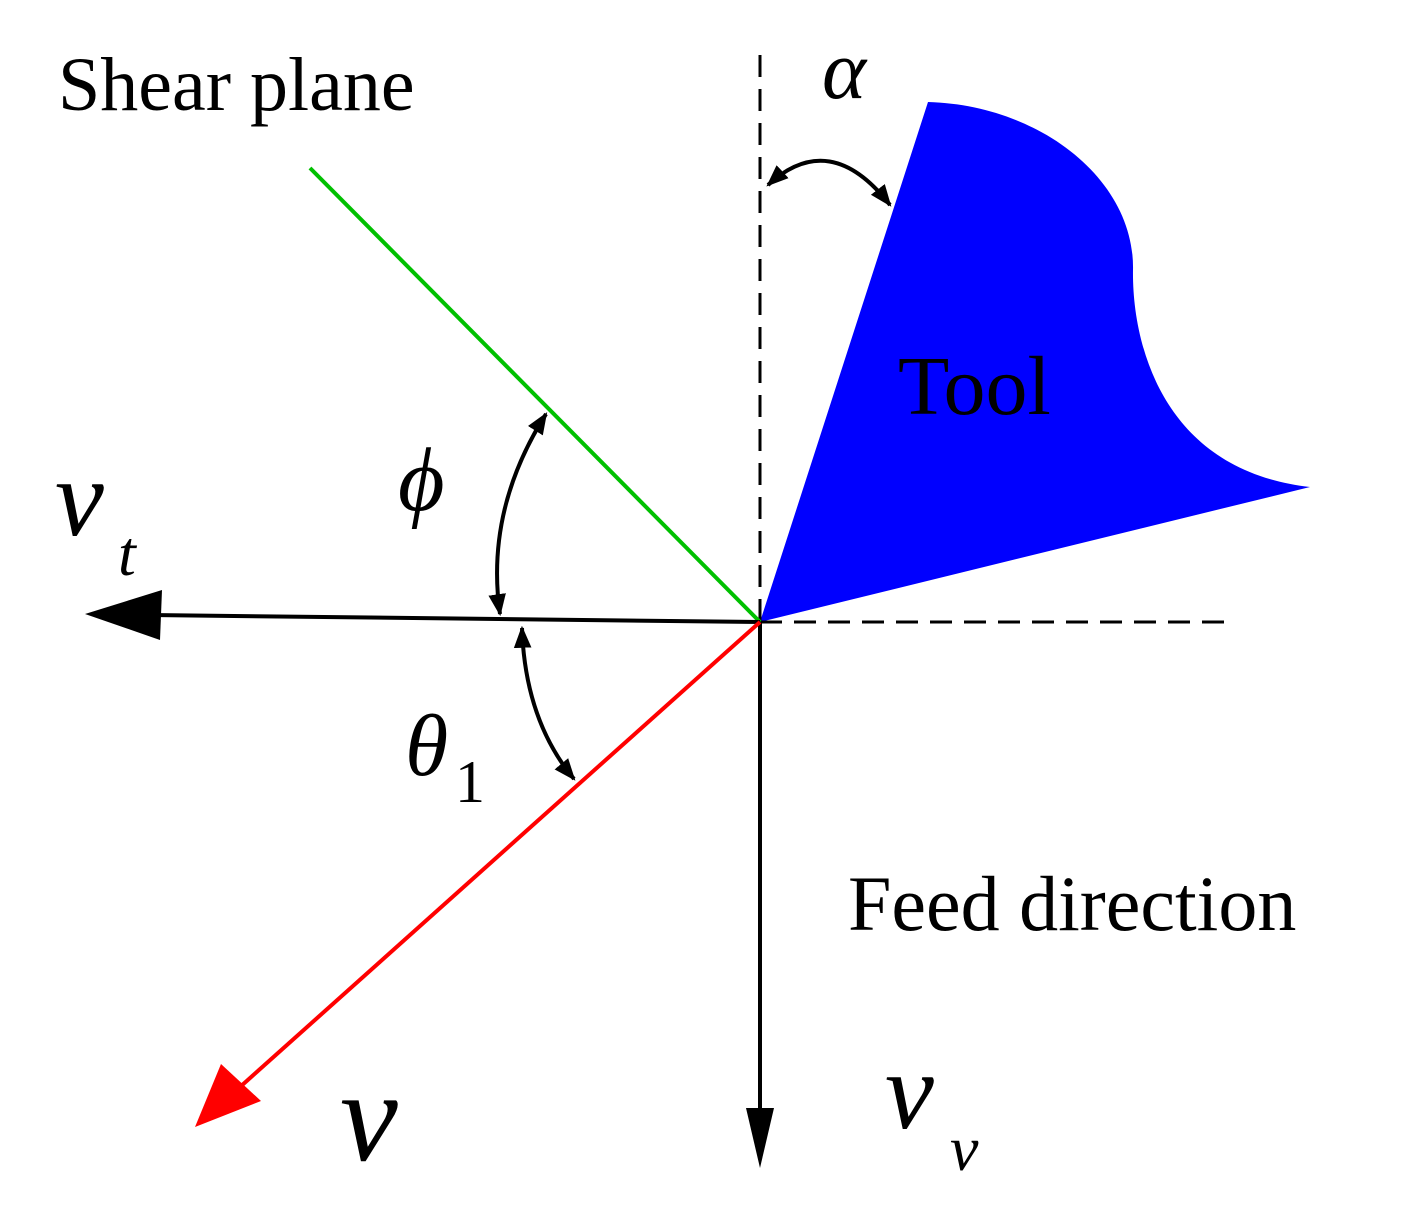 The width and height of the screenshot is (1423, 1225). Describe the element at coordinates (544, 703) in the screenshot. I see `theta-angle-arc` at that location.